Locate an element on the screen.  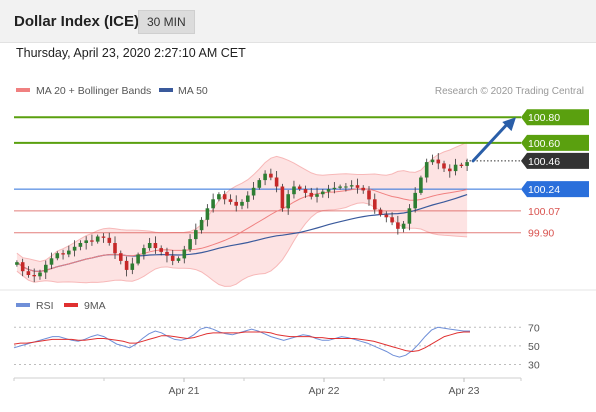
rsi-panel: 70 50 30 is located at coordinates (276, 347).